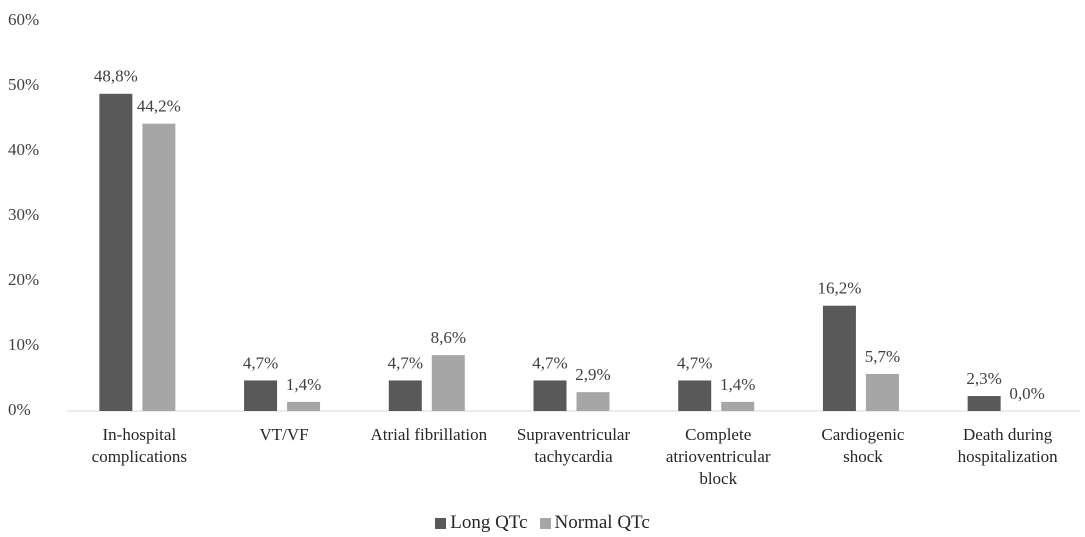 The width and height of the screenshot is (1085, 537). Describe the element at coordinates (23, 84) in the screenshot. I see `y-tick-label: 50%` at that location.